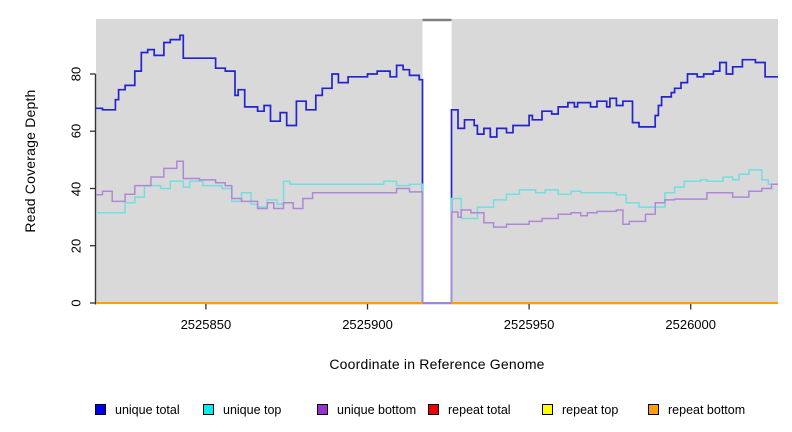 The width and height of the screenshot is (792, 432). I want to click on y-axis-title: Read Coverage Depth, so click(30, 161).